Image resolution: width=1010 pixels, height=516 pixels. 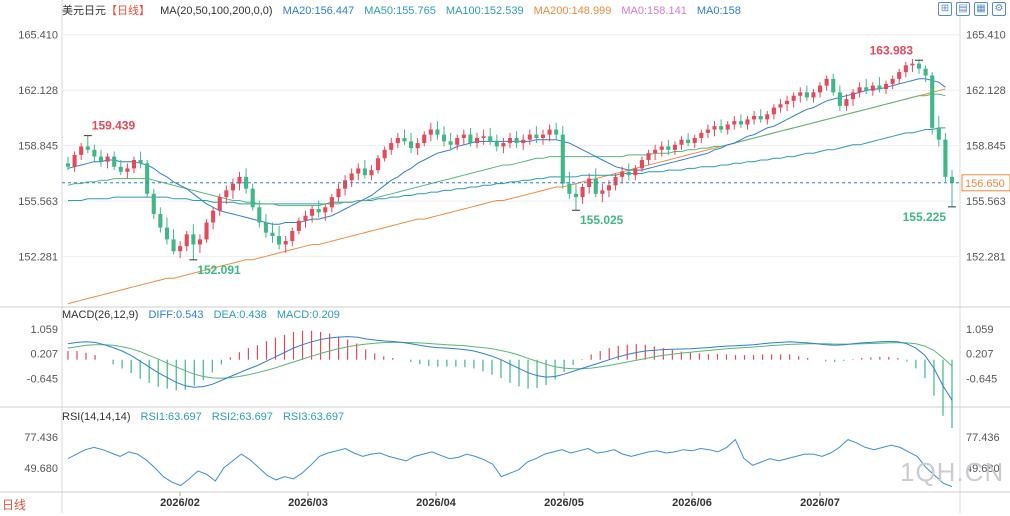 What do you see at coordinates (983, 438) in the screenshot?
I see `rsi-tick-right: 77.436` at bounding box center [983, 438].